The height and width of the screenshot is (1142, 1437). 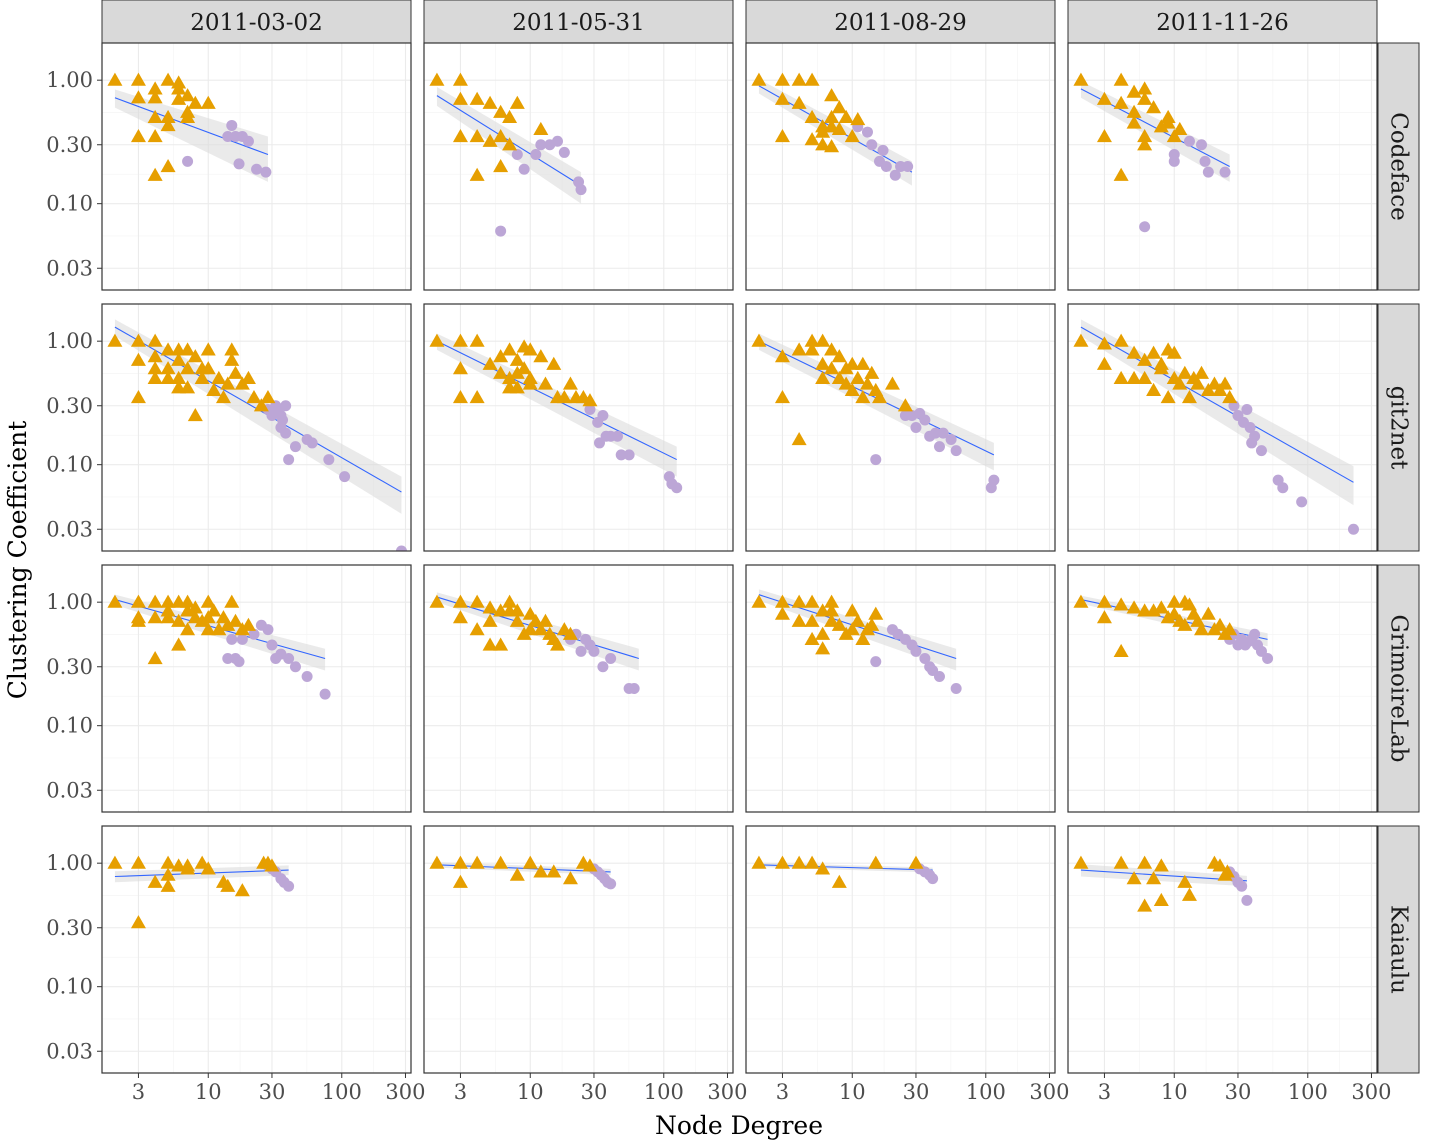 What do you see at coordinates (69, 863) in the screenshot?
I see `y-tick-label: 1.00` at bounding box center [69, 863].